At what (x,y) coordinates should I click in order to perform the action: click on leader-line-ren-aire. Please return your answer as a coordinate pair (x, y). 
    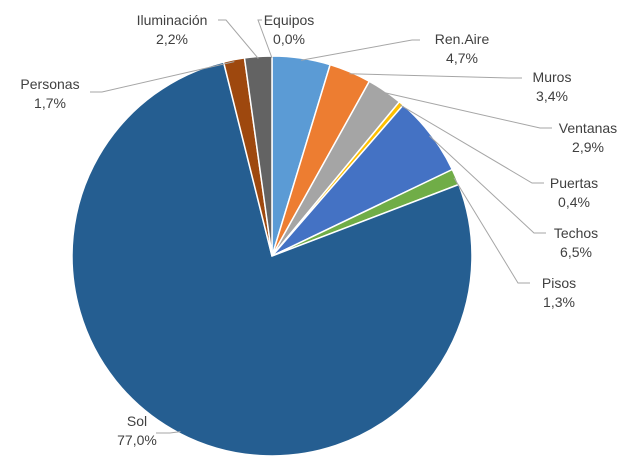
    Looking at the image, I should click on (360, 50).